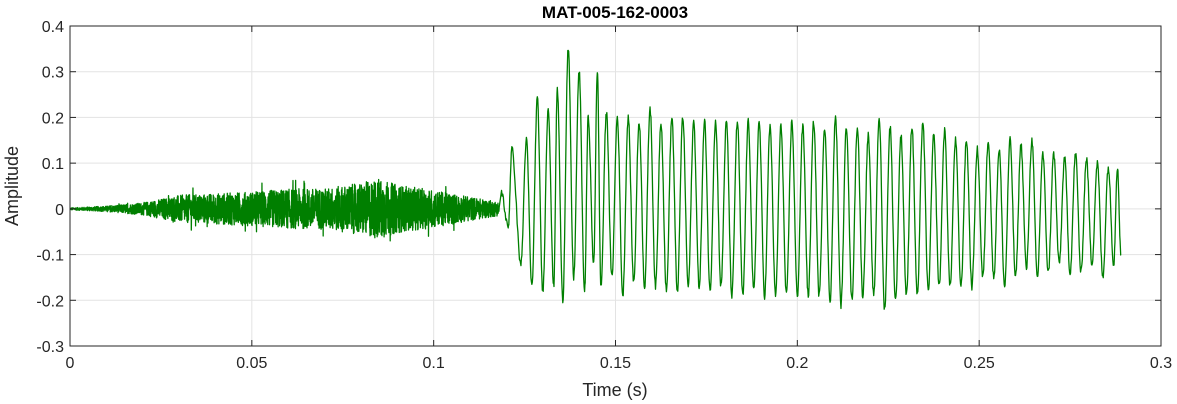 The height and width of the screenshot is (404, 1177). Describe the element at coordinates (434, 363) in the screenshot. I see `x-tick-label: 0.1` at that location.